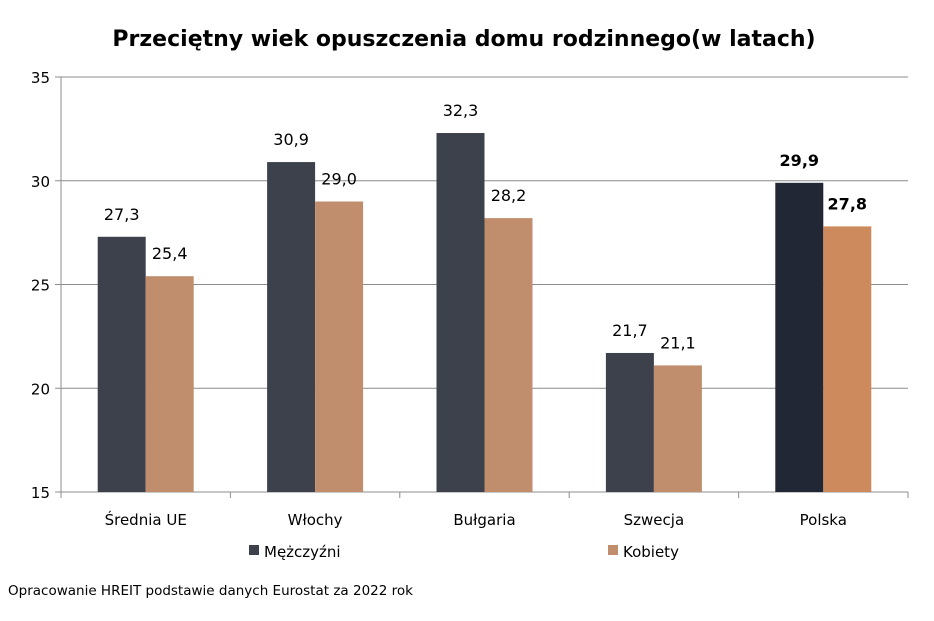 This screenshot has height=621, width=934. Describe the element at coordinates (651, 552) in the screenshot. I see `legend-label-women: Kobiety` at that location.